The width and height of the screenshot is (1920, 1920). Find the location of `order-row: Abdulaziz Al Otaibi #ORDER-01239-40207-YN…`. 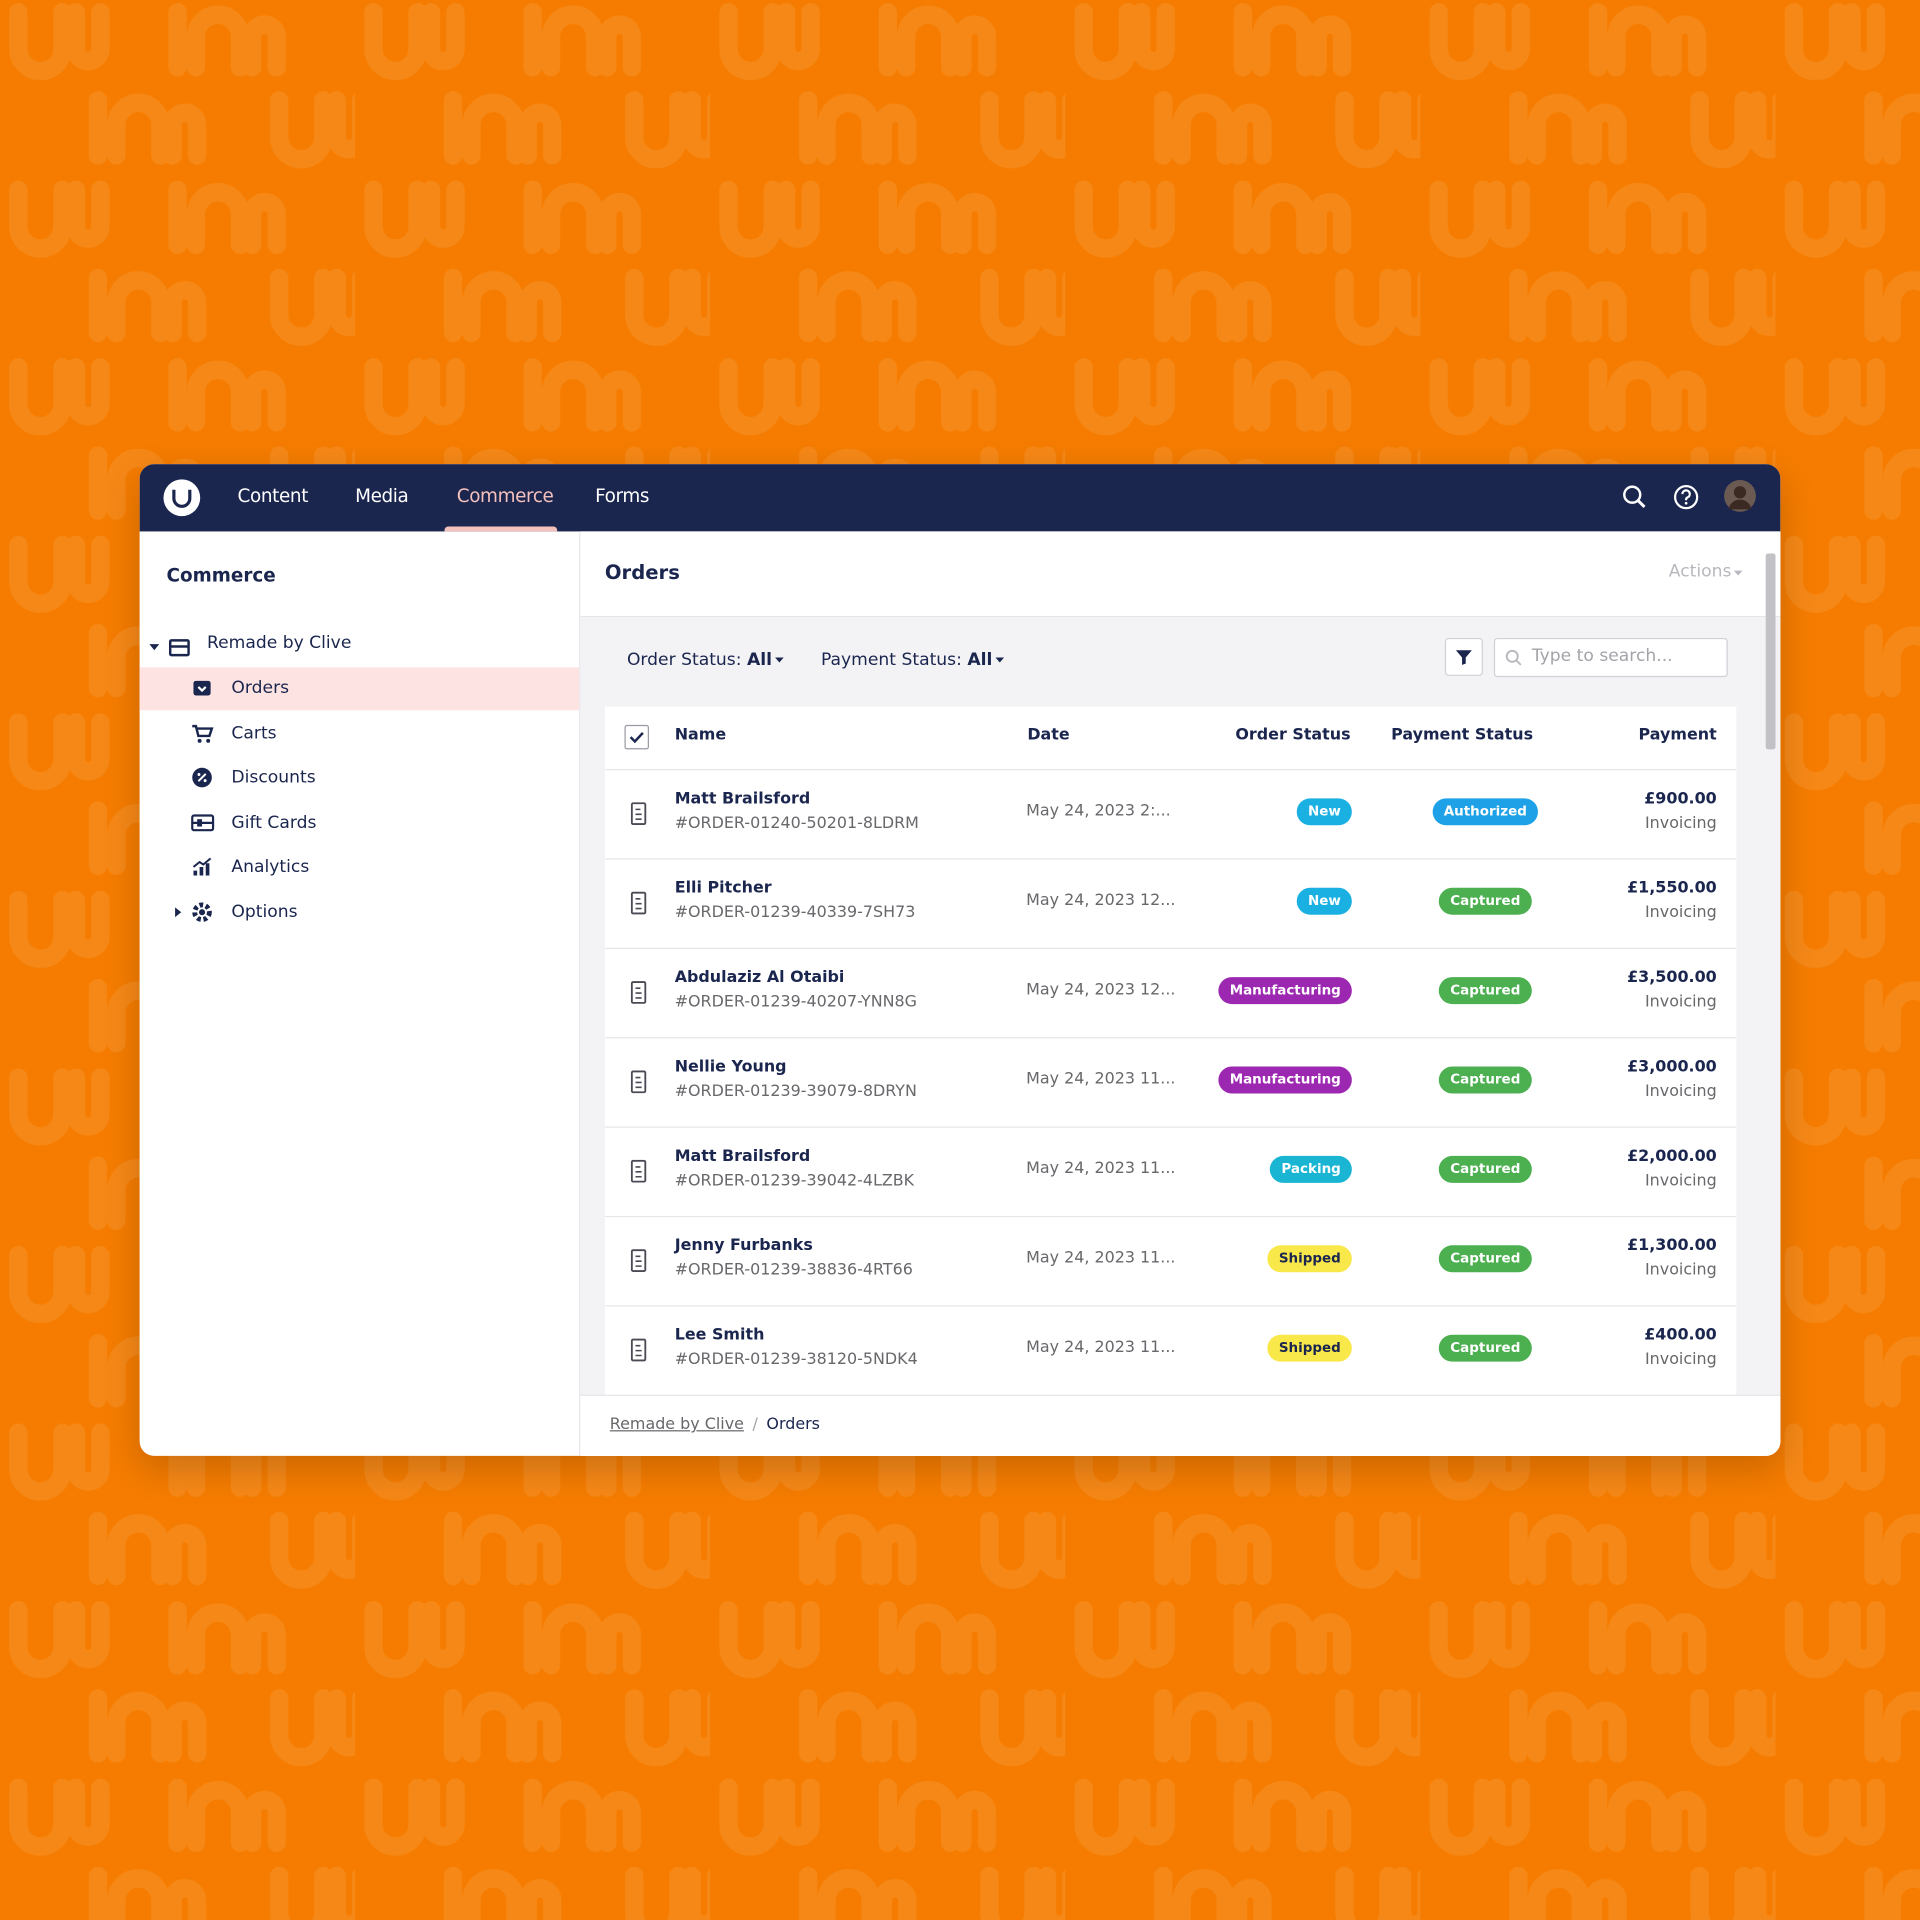

order-row: Abdulaziz Al Otaibi #ORDER-01239-40207-YN… is located at coordinates (1170, 993).